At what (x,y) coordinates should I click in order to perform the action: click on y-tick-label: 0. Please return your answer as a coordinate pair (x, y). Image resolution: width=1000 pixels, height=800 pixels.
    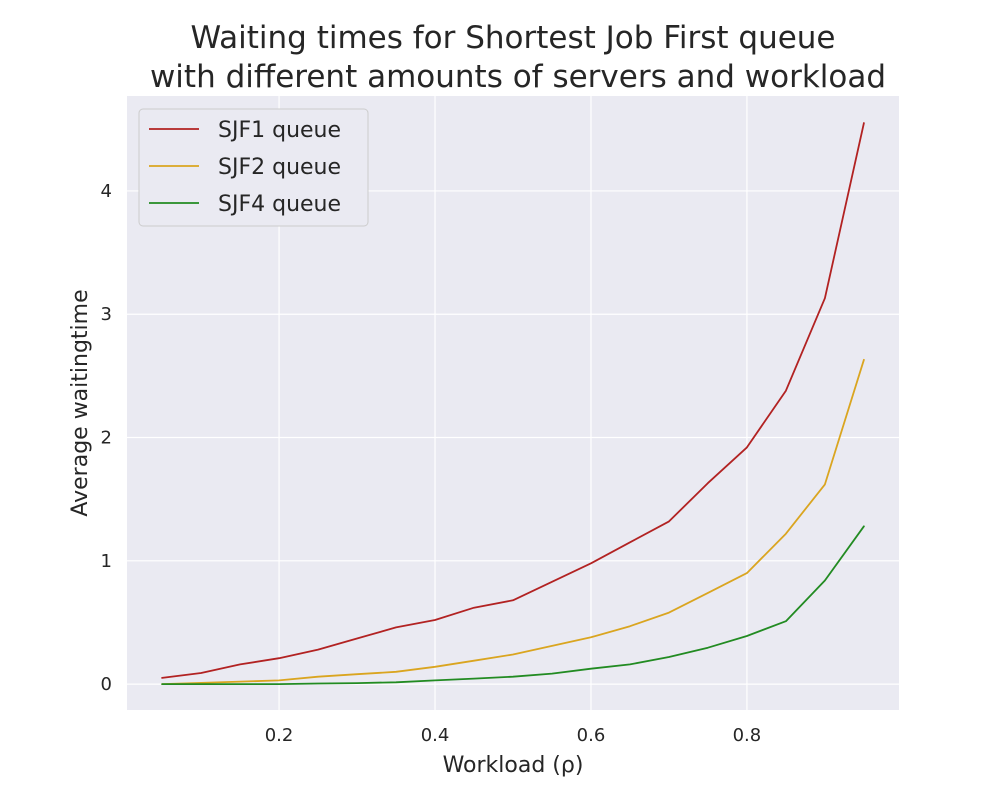
    Looking at the image, I should click on (106, 684).